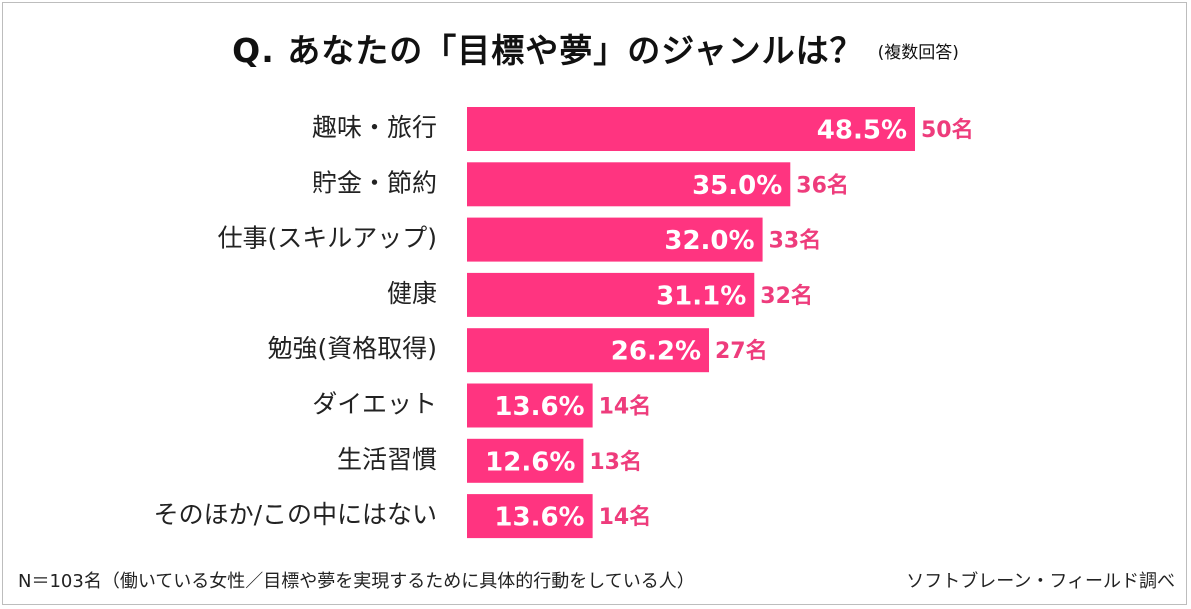 The height and width of the screenshot is (609, 1191). Describe the element at coordinates (862, 131) in the screenshot. I see `value-label-0: 48.5%` at that location.